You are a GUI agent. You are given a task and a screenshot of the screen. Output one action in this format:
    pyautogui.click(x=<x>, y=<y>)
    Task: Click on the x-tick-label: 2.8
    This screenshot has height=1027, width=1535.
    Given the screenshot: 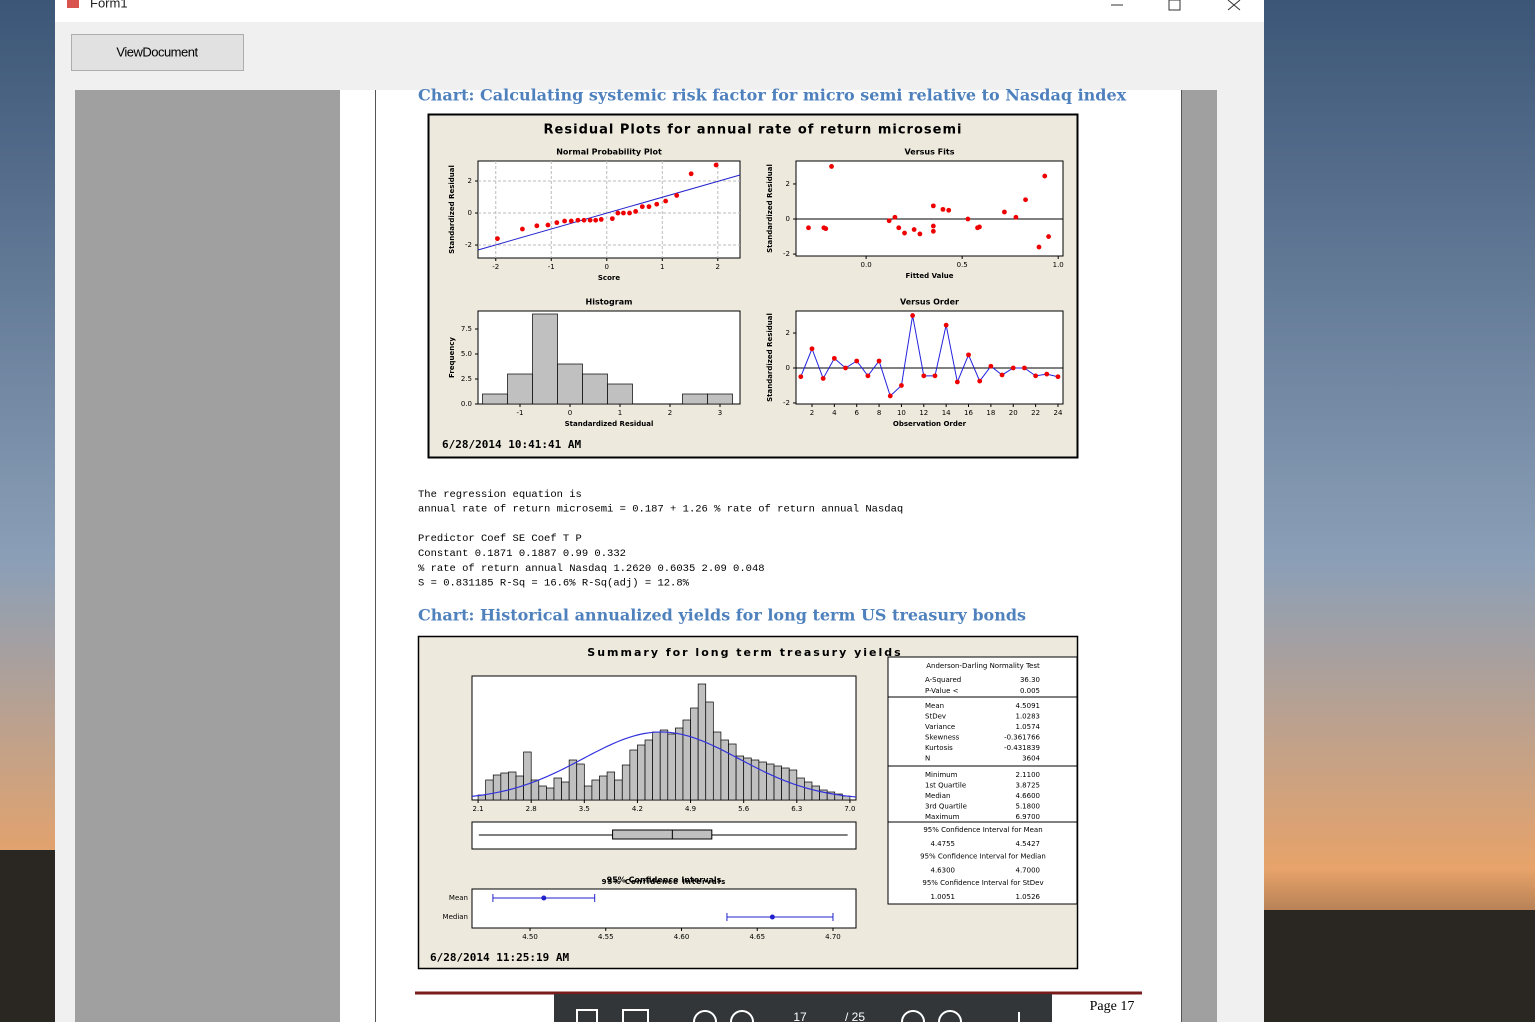 What is the action you would take?
    pyautogui.click(x=531, y=809)
    